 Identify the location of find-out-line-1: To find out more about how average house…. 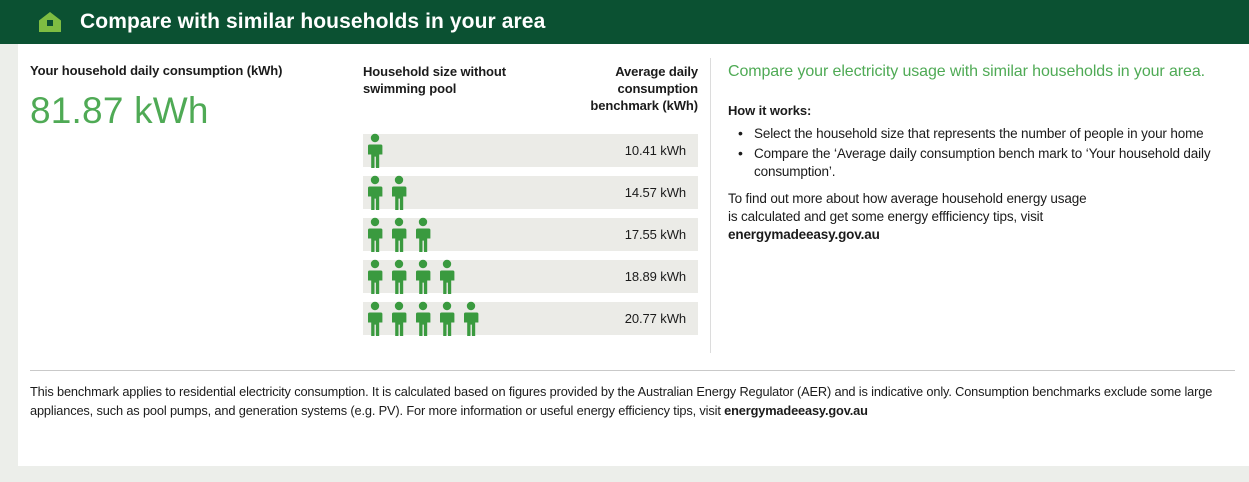
(907, 198).